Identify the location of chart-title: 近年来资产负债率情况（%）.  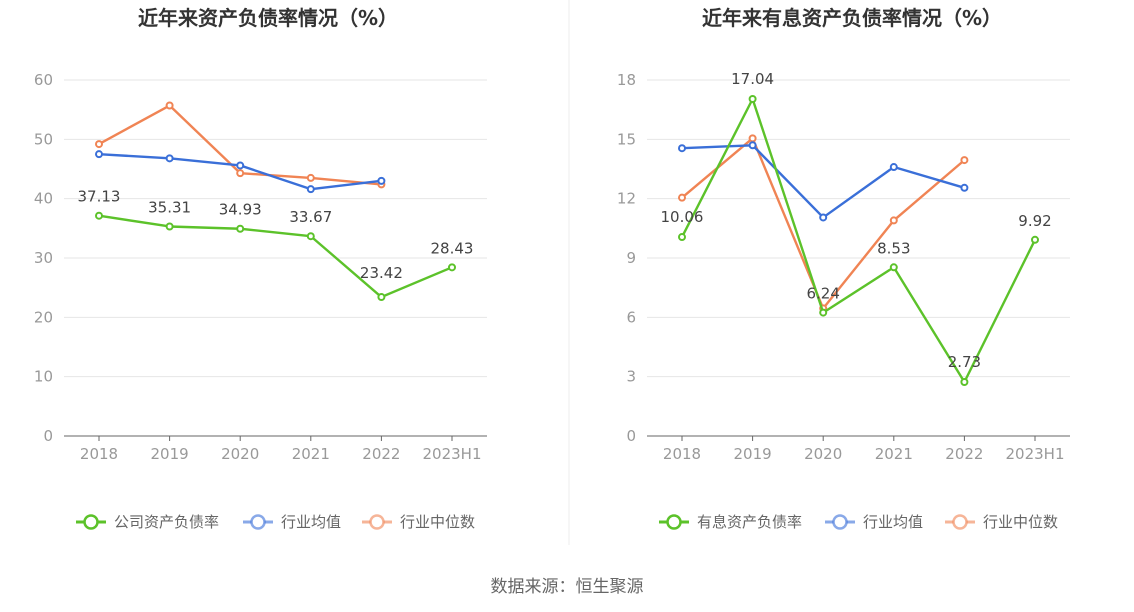
(268, 18).